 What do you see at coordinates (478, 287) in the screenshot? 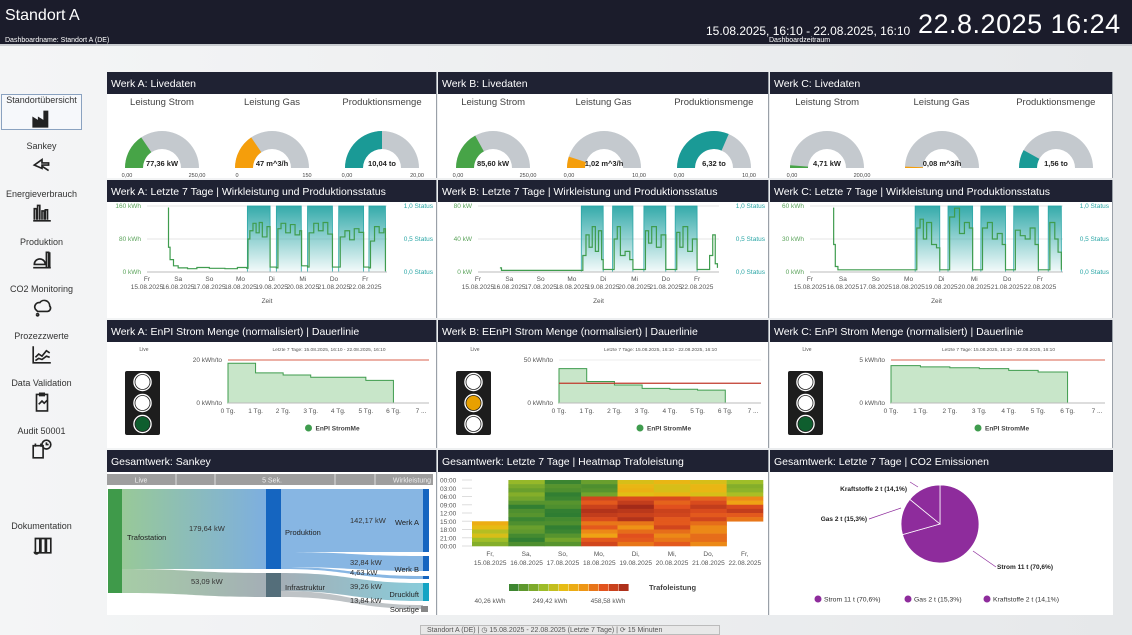
I see `x-tick-date: 15.08.2025` at bounding box center [478, 287].